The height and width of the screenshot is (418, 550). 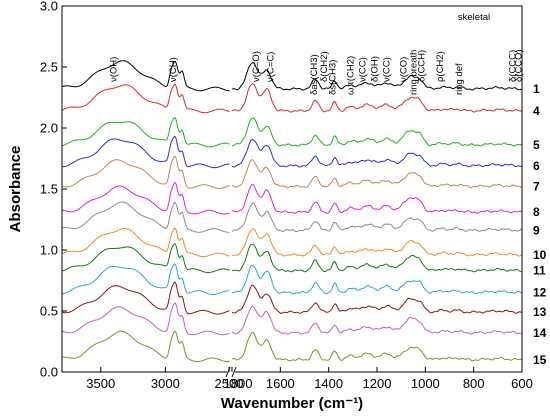 I want to click on annotation-label: δ(CCO), so click(x=518, y=65).